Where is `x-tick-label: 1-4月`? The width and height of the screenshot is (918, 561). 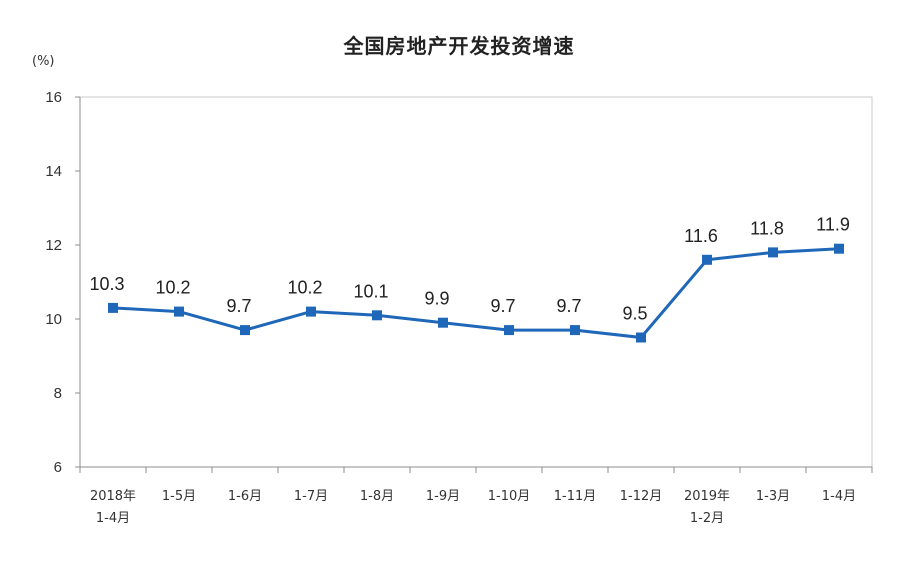
x-tick-label: 1-4月 is located at coordinates (839, 496).